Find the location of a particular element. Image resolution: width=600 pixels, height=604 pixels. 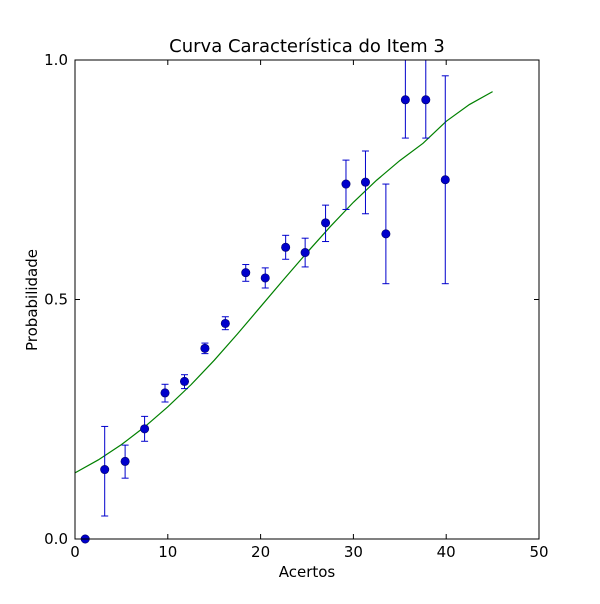

chart-title: Curva Característica do Item 3 is located at coordinates (307, 46).